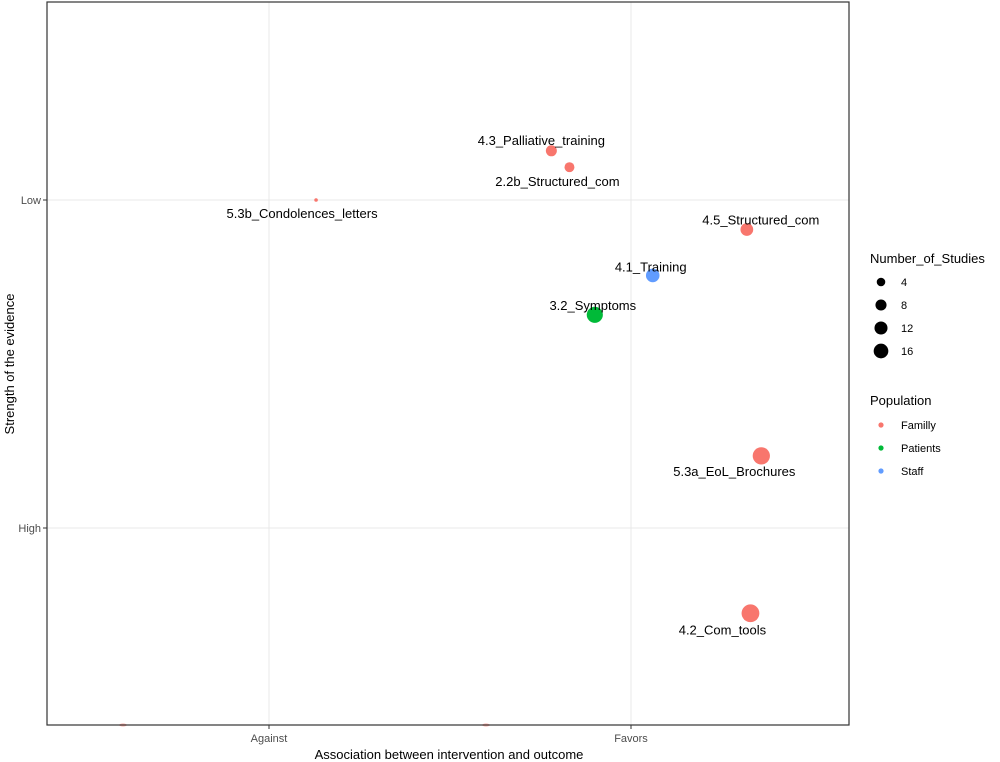  Describe the element at coordinates (900, 400) in the screenshot. I see `color-legend-title: Population` at that location.